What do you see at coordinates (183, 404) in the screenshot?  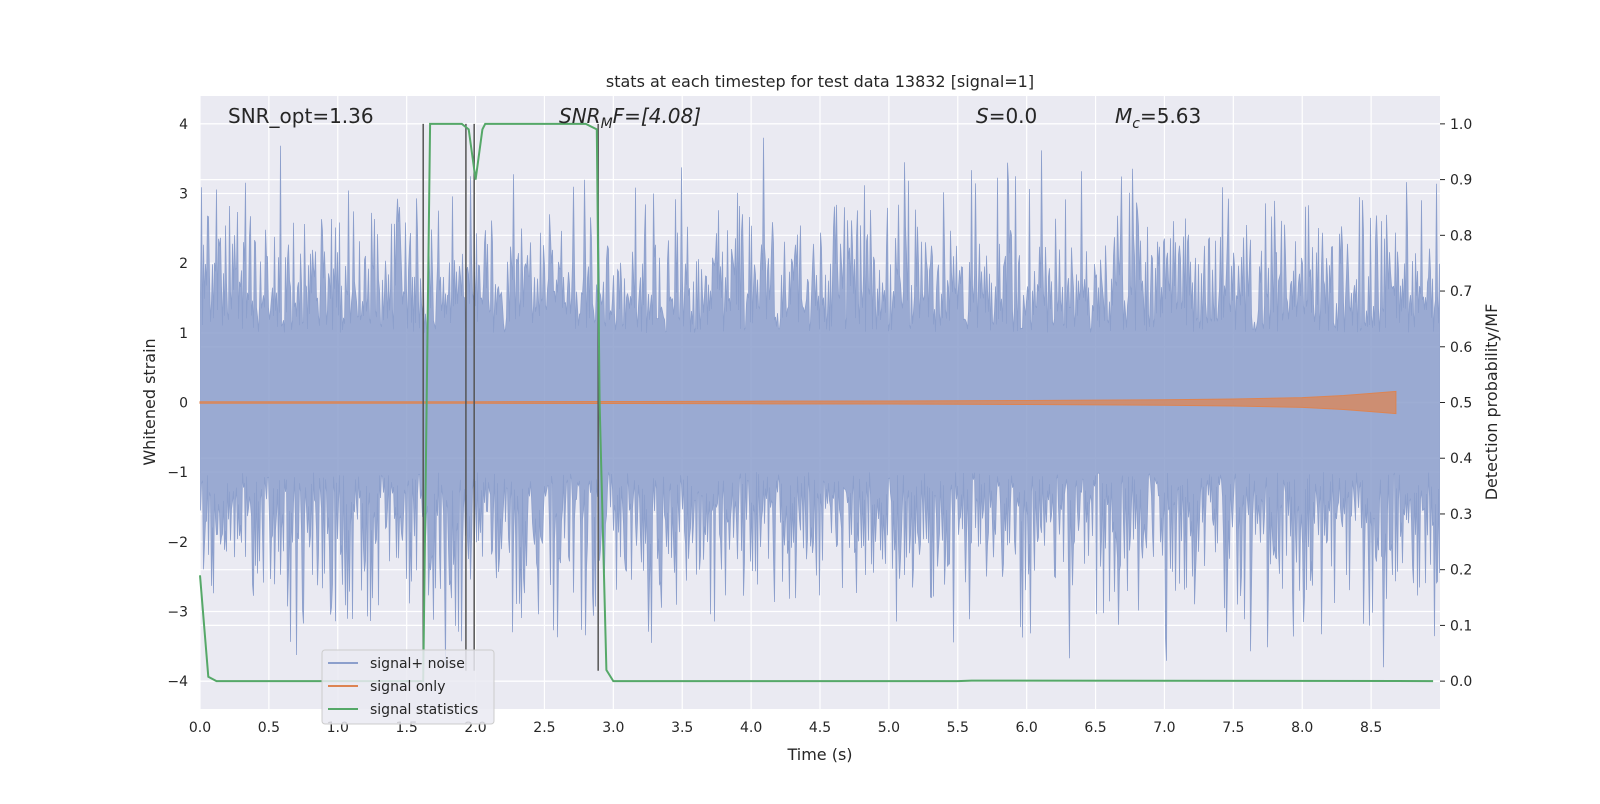 I see `y-left-tick-label: 0` at bounding box center [183, 404].